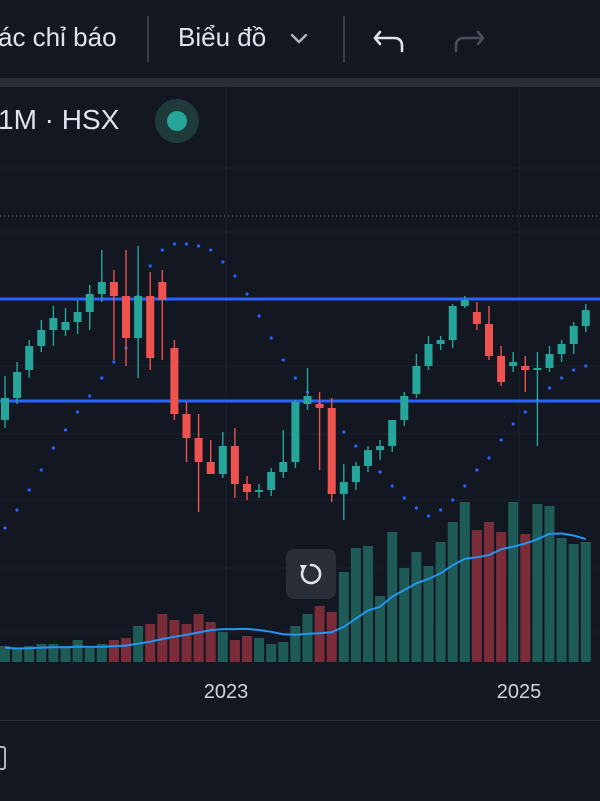 The width and height of the screenshot is (600, 801). What do you see at coordinates (226, 692) in the screenshot?
I see `x-axis-label: 2023` at bounding box center [226, 692].